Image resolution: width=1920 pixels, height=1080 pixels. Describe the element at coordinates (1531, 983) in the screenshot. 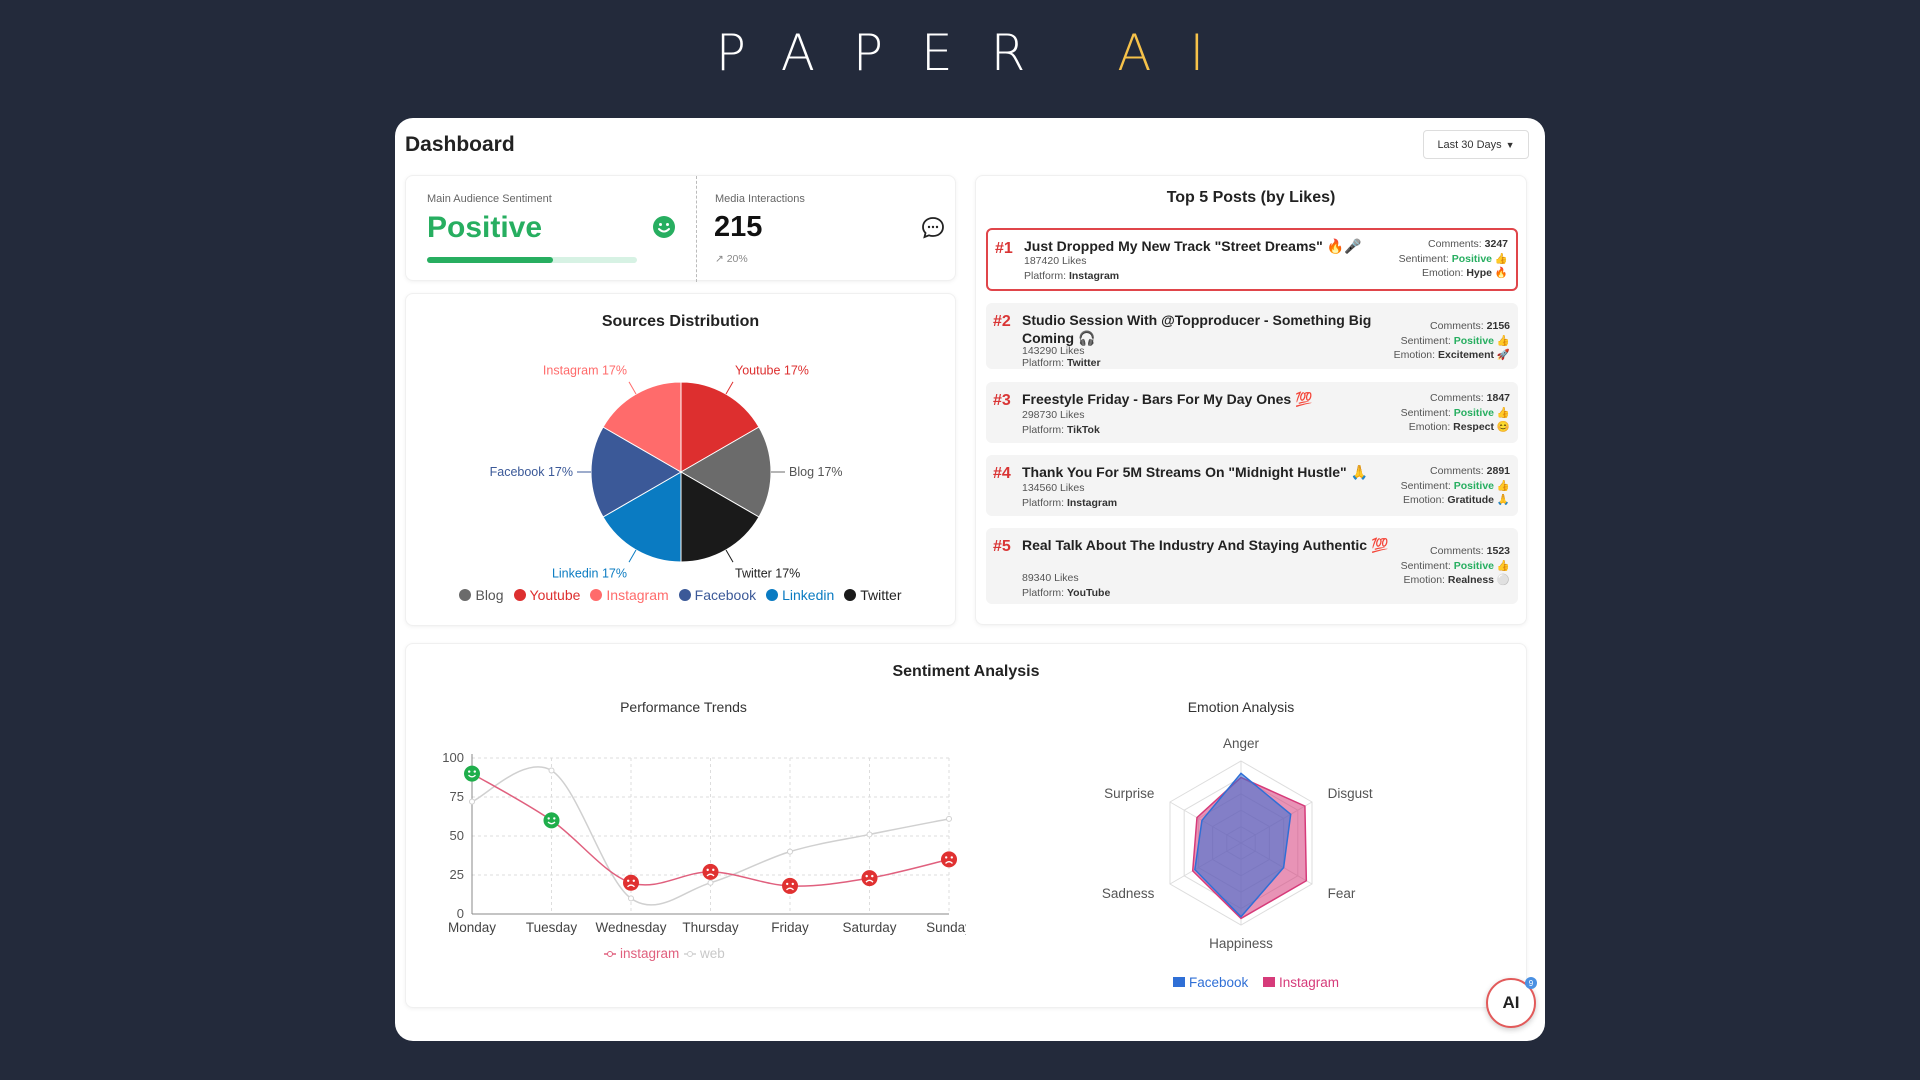

I see `notification-badge: 9` at that location.